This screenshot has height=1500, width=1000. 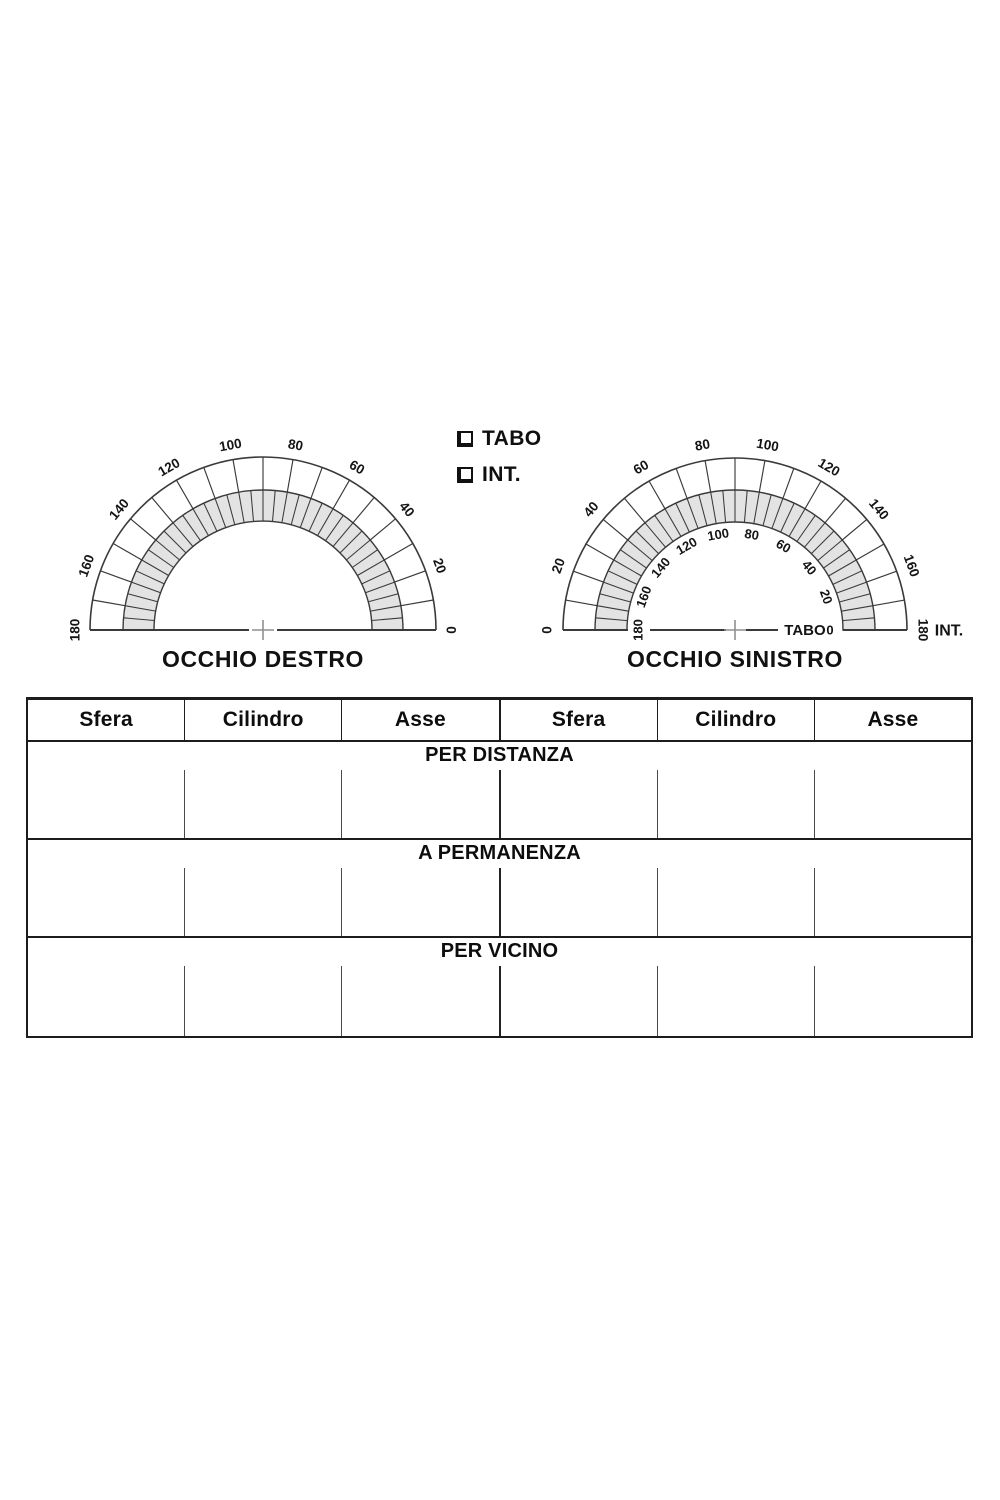 What do you see at coordinates (644, 597) in the screenshot?
I see `inner-degree-label: 160` at bounding box center [644, 597].